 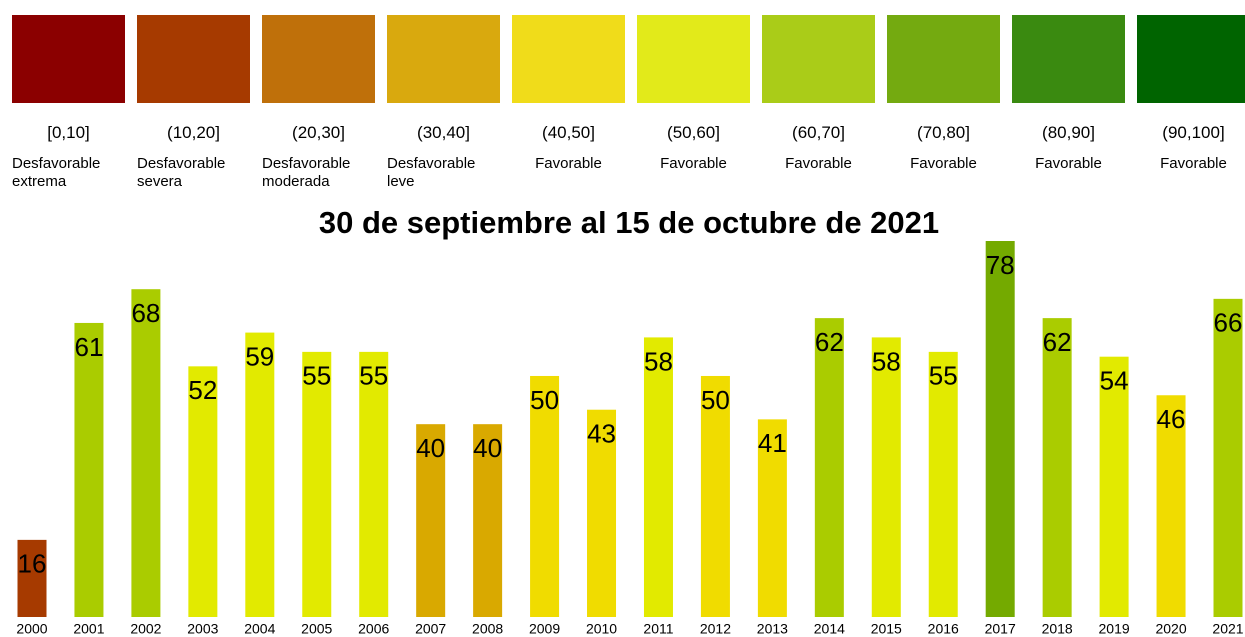 What do you see at coordinates (943, 629) in the screenshot?
I see `x-tick-label: 2016` at bounding box center [943, 629].